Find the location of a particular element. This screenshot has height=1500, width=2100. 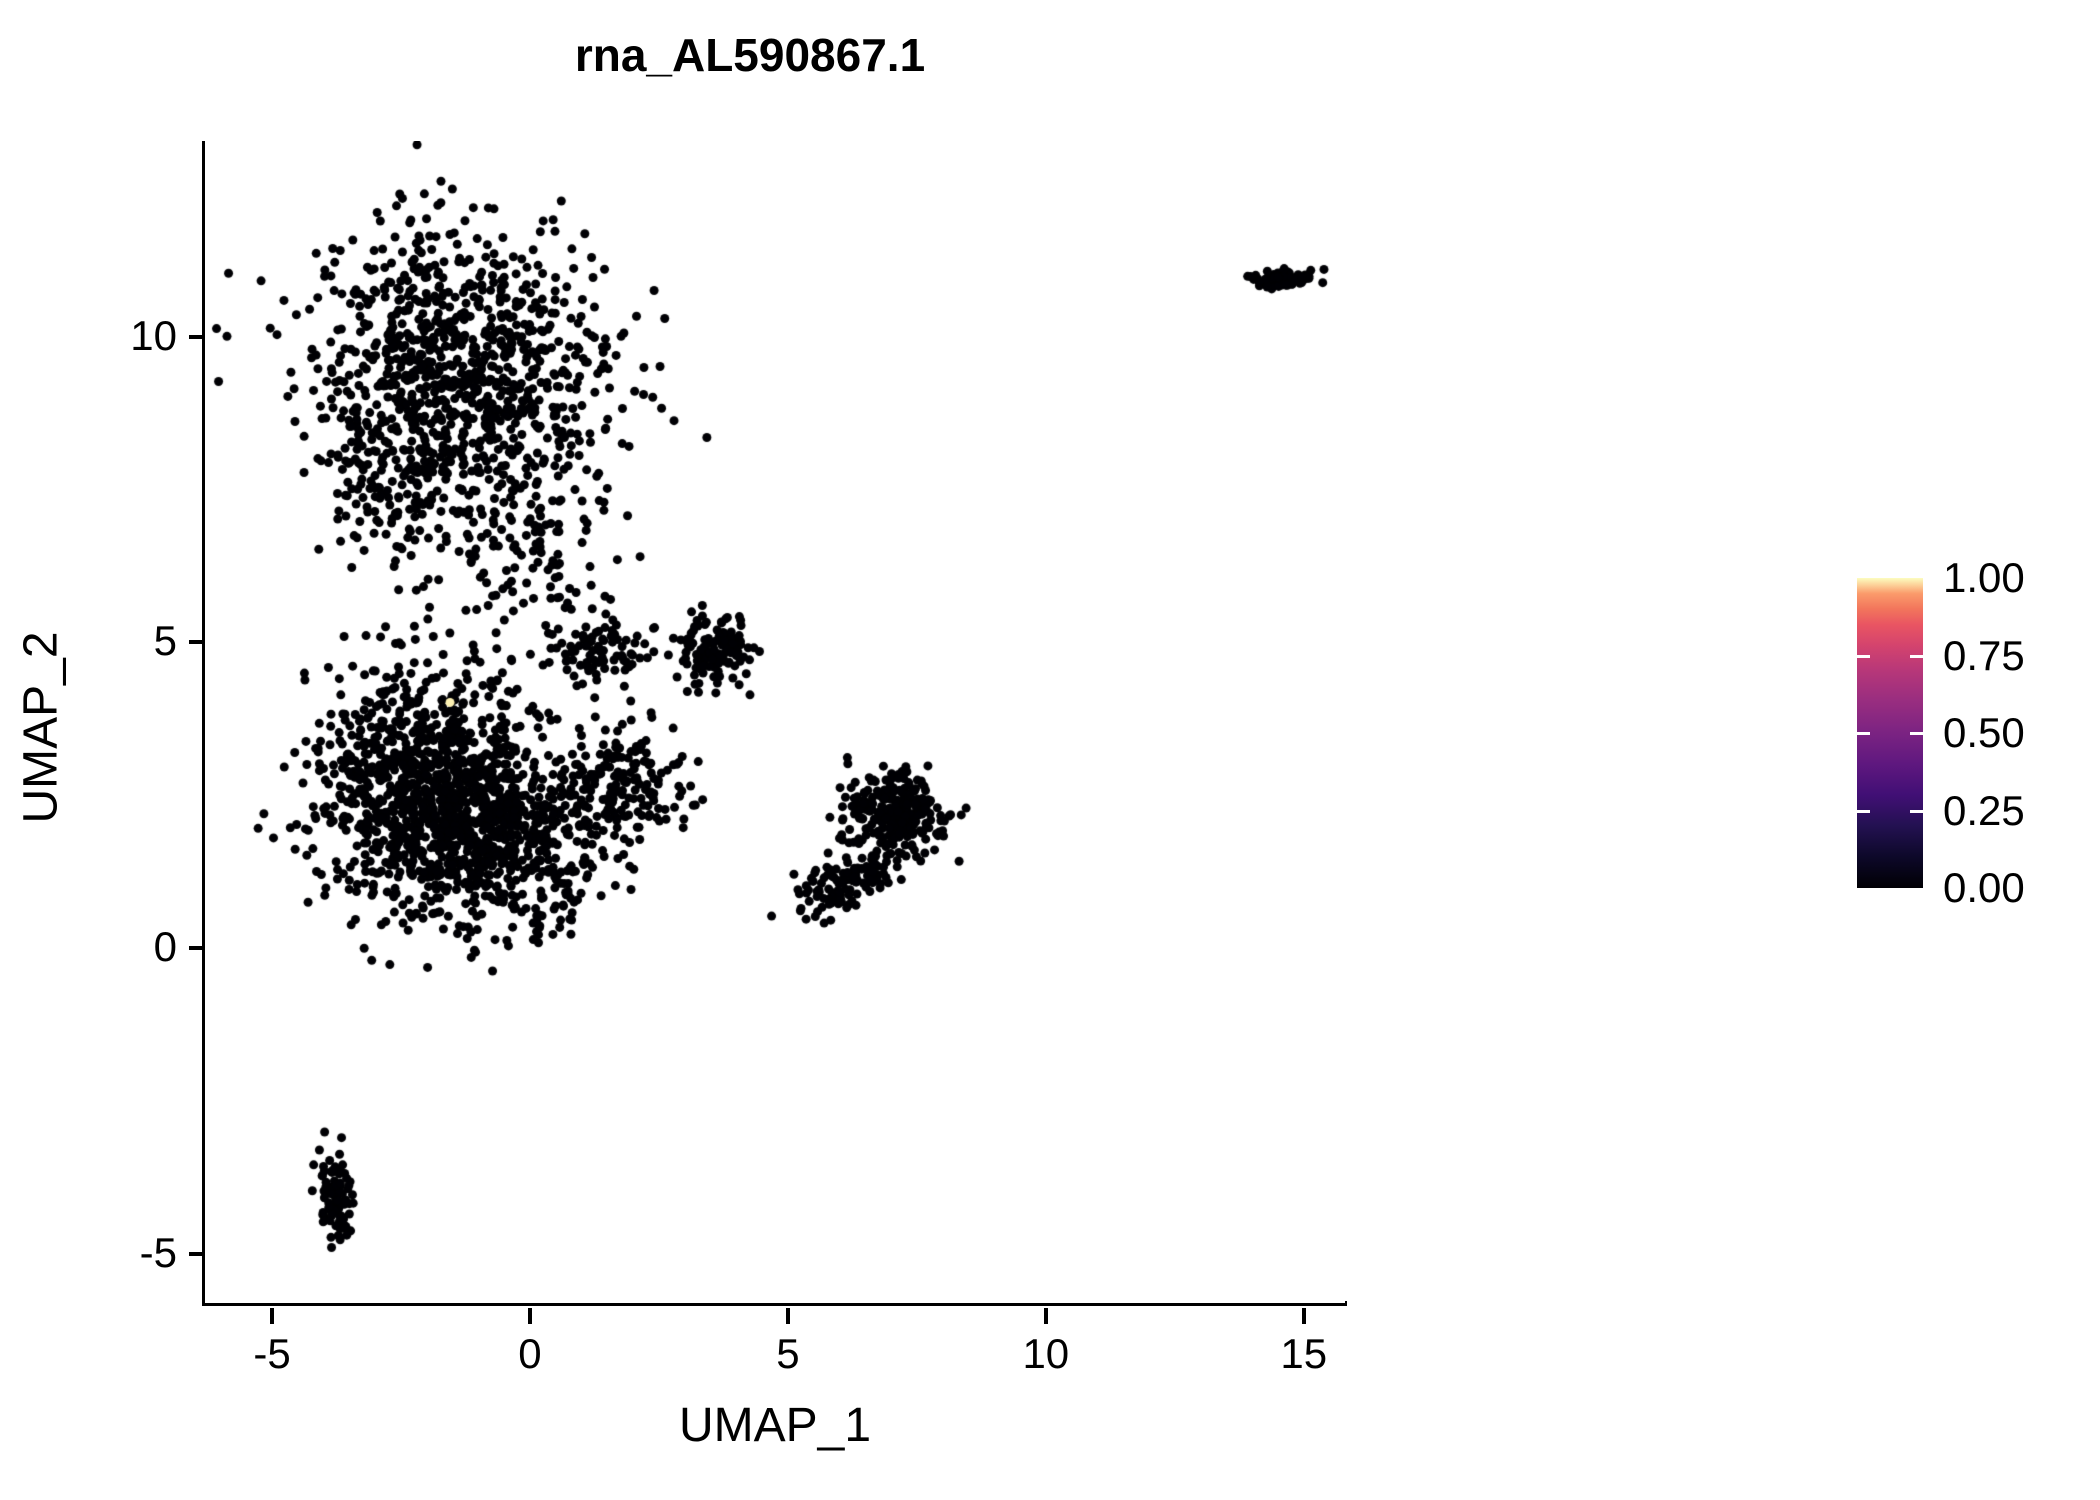

y-axis-title: UMAP_2 is located at coordinates (41, 727).